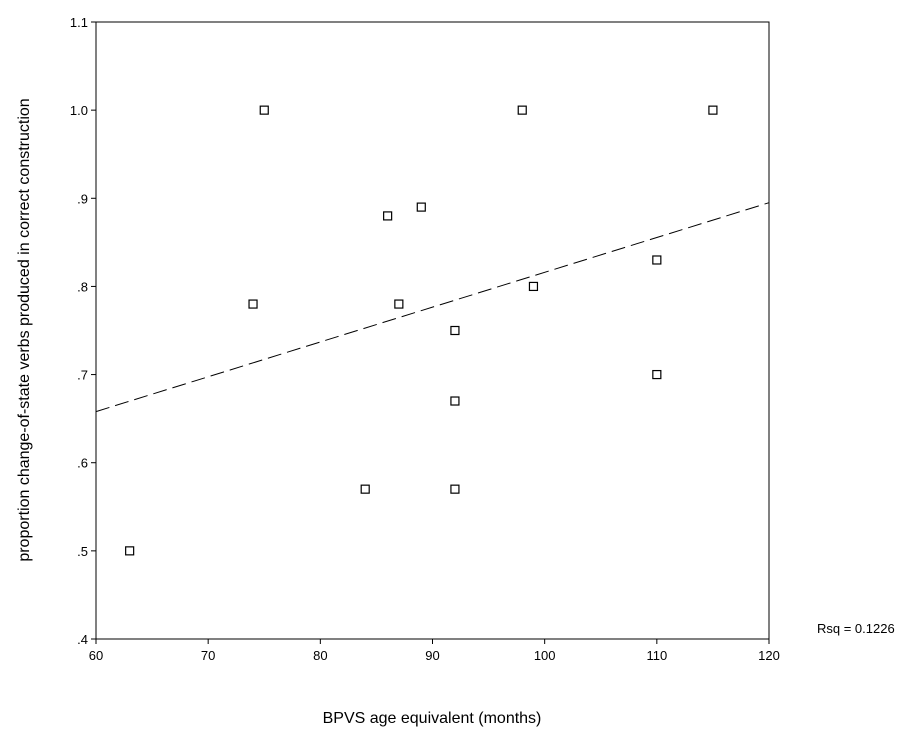 The height and width of the screenshot is (736, 912). What do you see at coordinates (83, 331) in the screenshot?
I see `y-axis-ticks: .4 .5 .6 .7 .8 .9 1.0 1.1` at bounding box center [83, 331].